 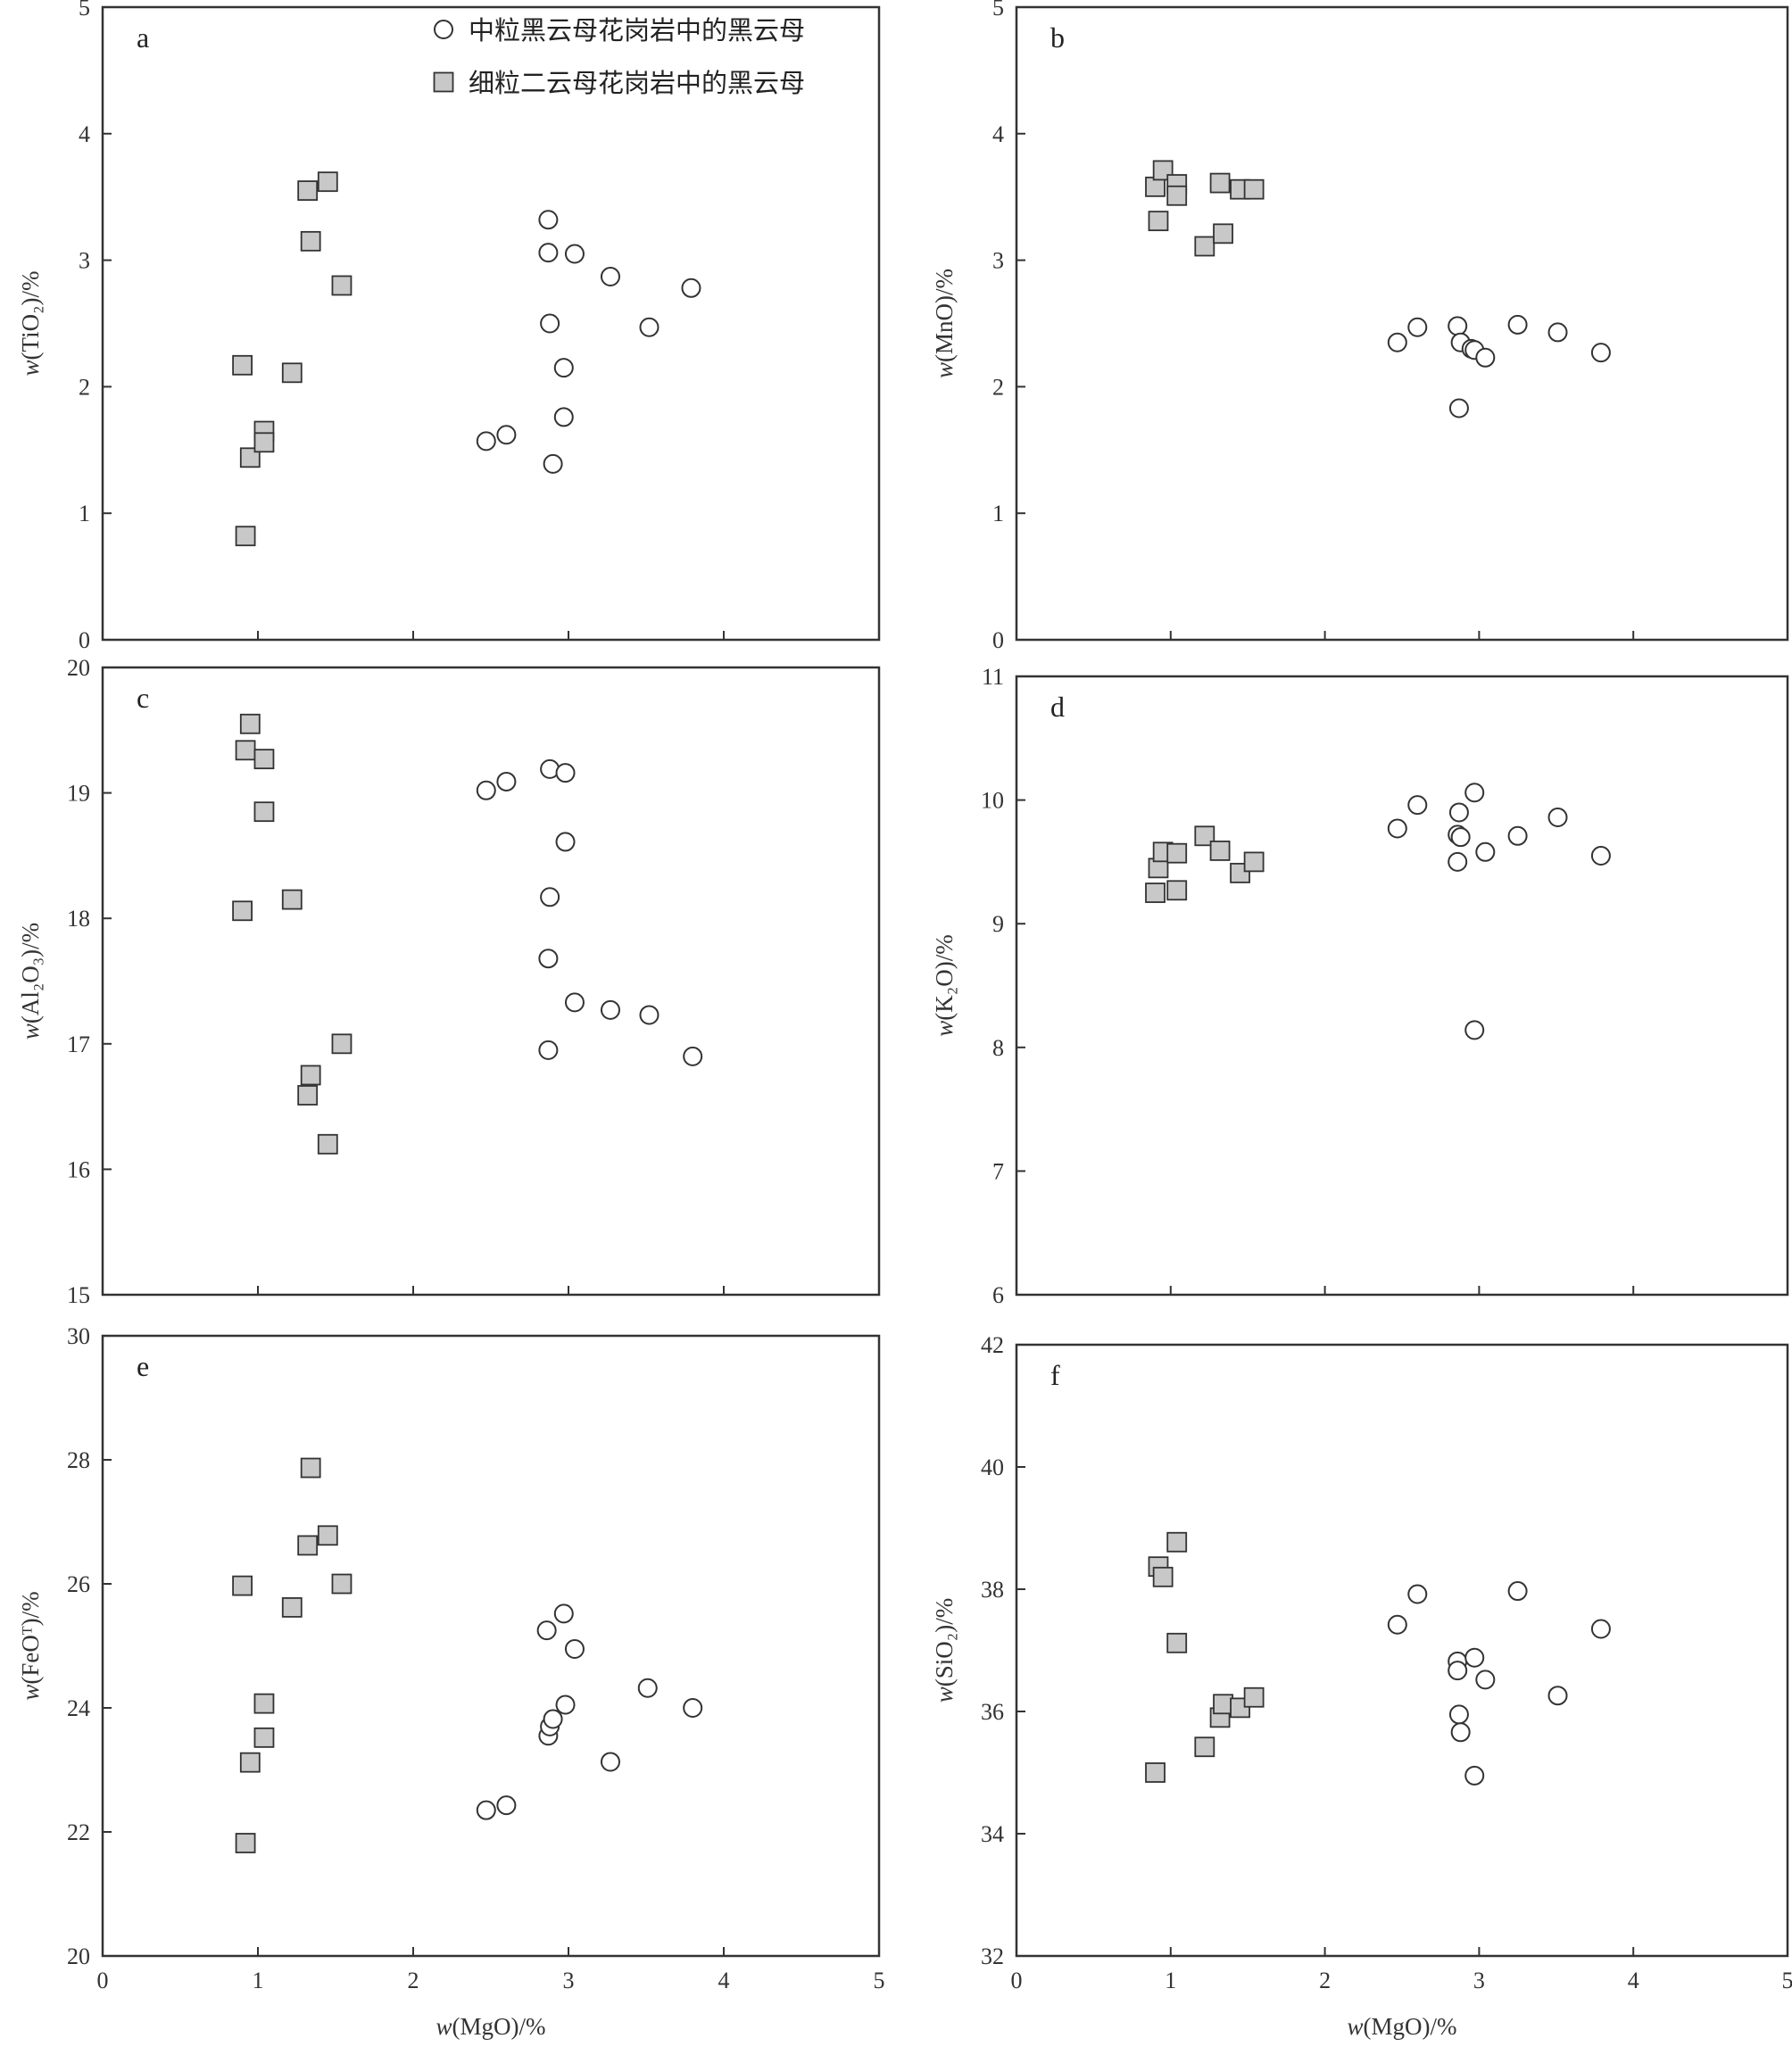 I want to click on y-tick-label: 9, so click(x=998, y=924).